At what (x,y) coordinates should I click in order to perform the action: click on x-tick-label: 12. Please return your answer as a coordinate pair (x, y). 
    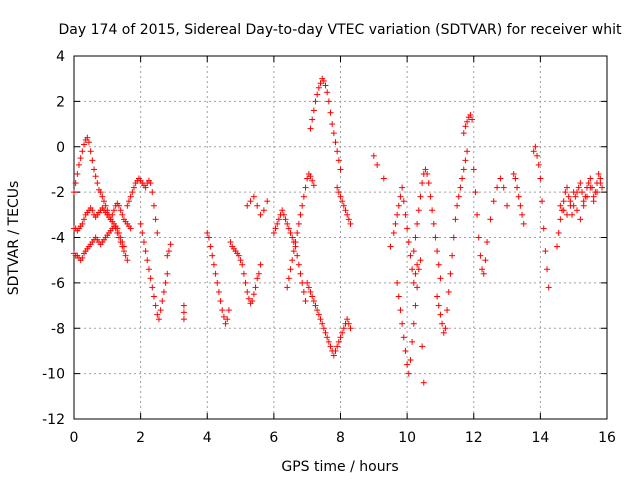
    Looking at the image, I should click on (474, 438).